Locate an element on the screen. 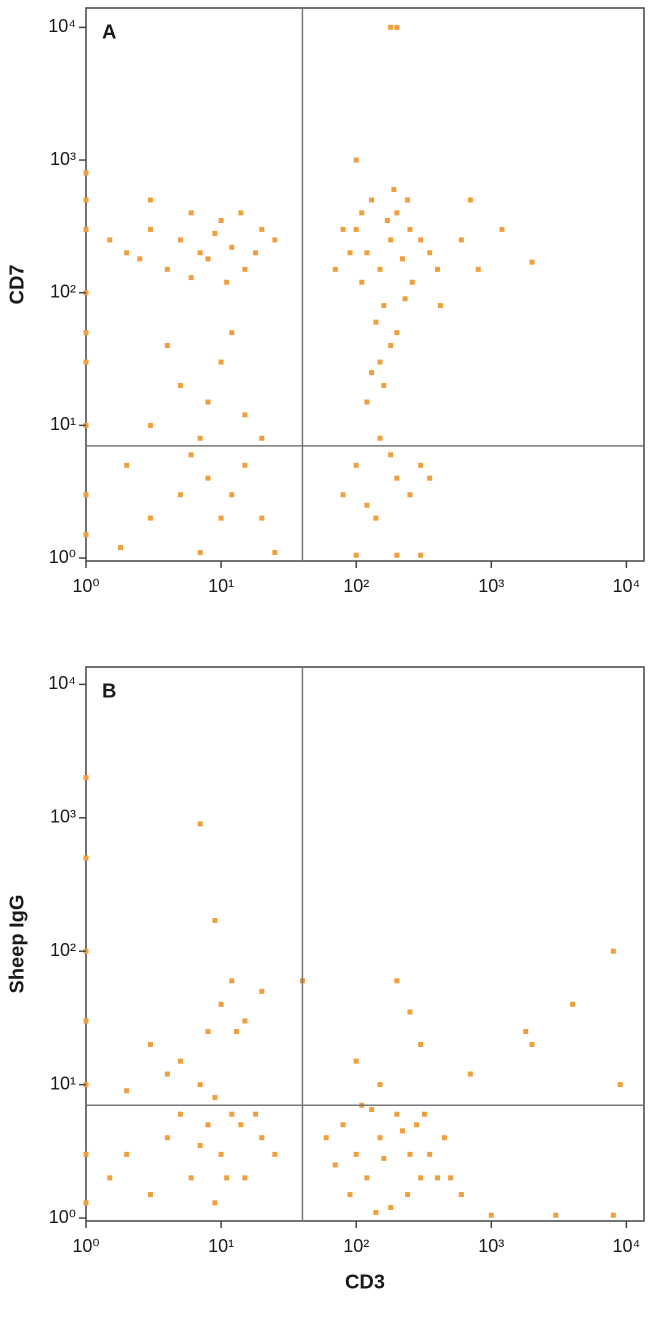  panel-label: A is located at coordinates (109, 32).